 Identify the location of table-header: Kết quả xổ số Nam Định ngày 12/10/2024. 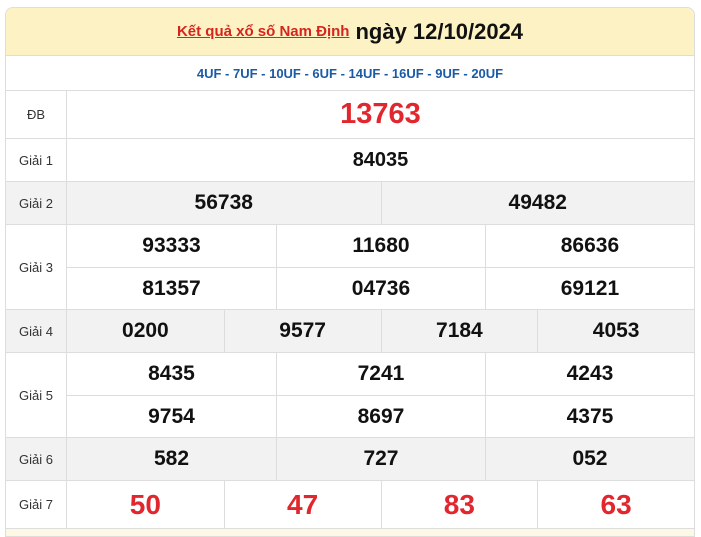
(350, 32).